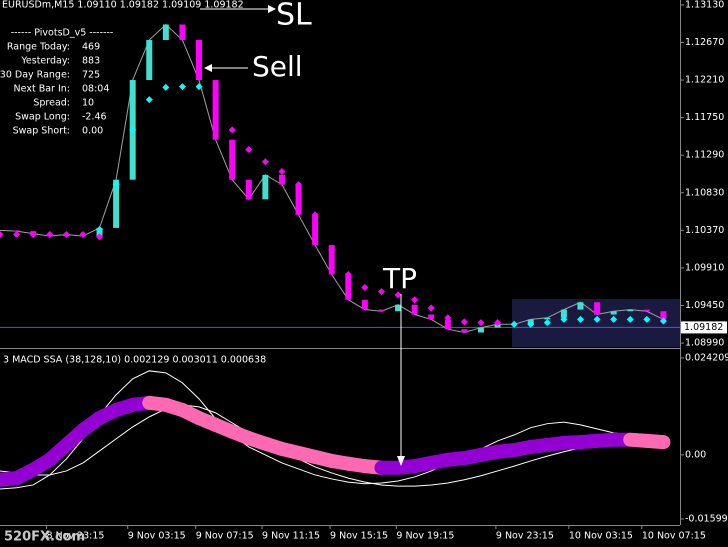 This screenshot has width=728, height=547. Describe the element at coordinates (75, 536) in the screenshot. I see `x-tick-label: 8 Nov 23:15` at that location.